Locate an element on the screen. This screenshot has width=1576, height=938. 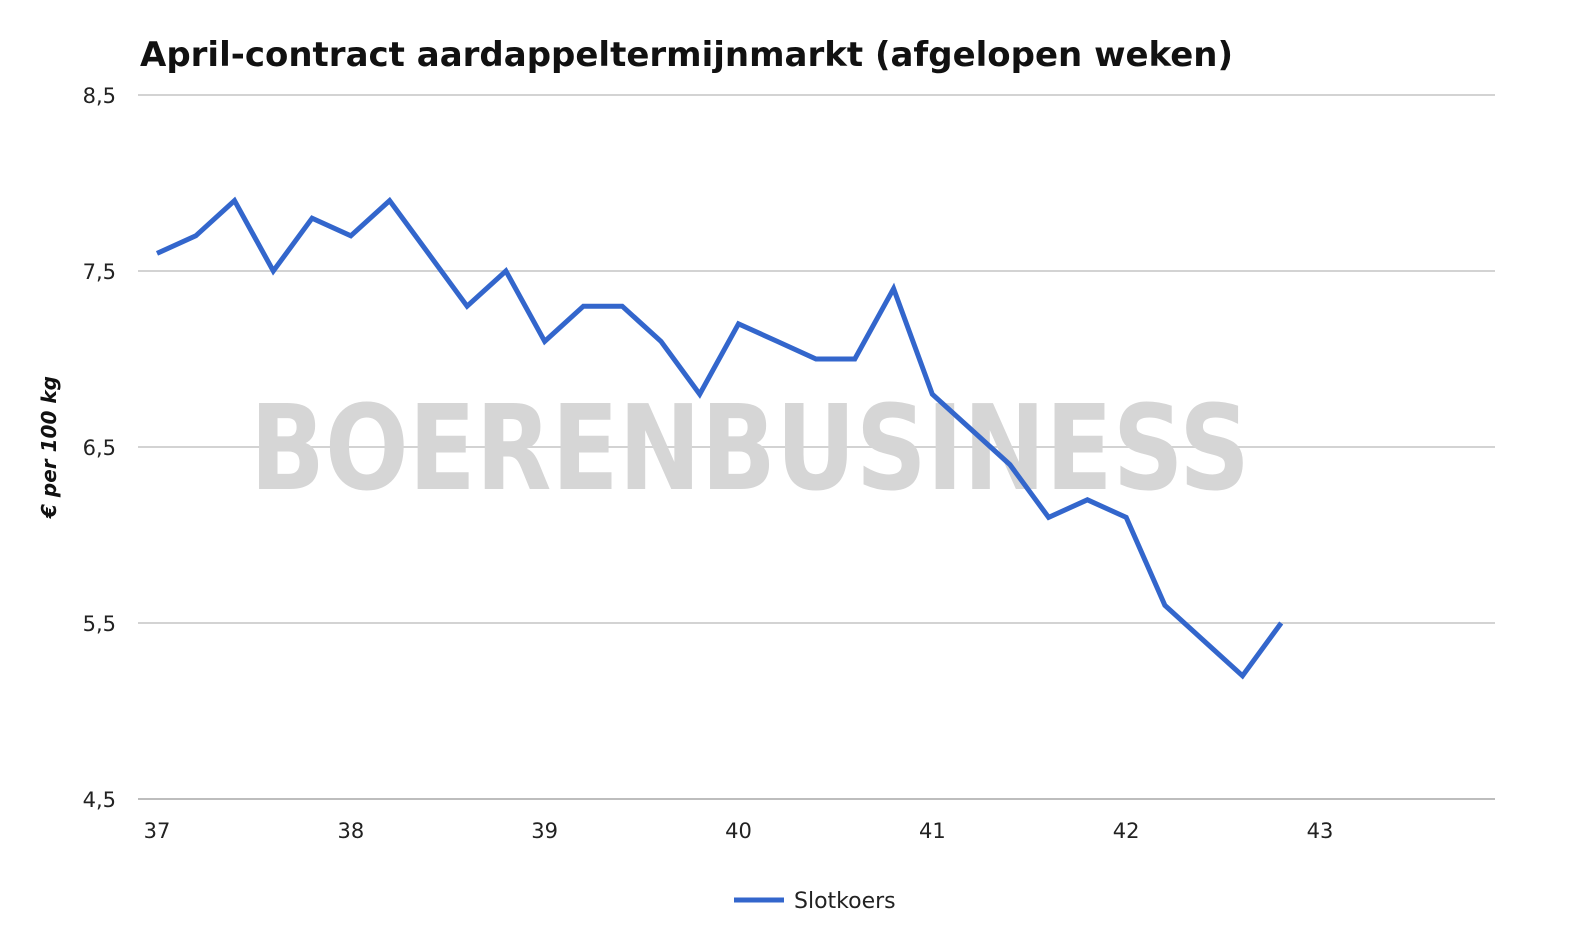
legend-label-slotkoers: Slotkoers is located at coordinates (845, 901).